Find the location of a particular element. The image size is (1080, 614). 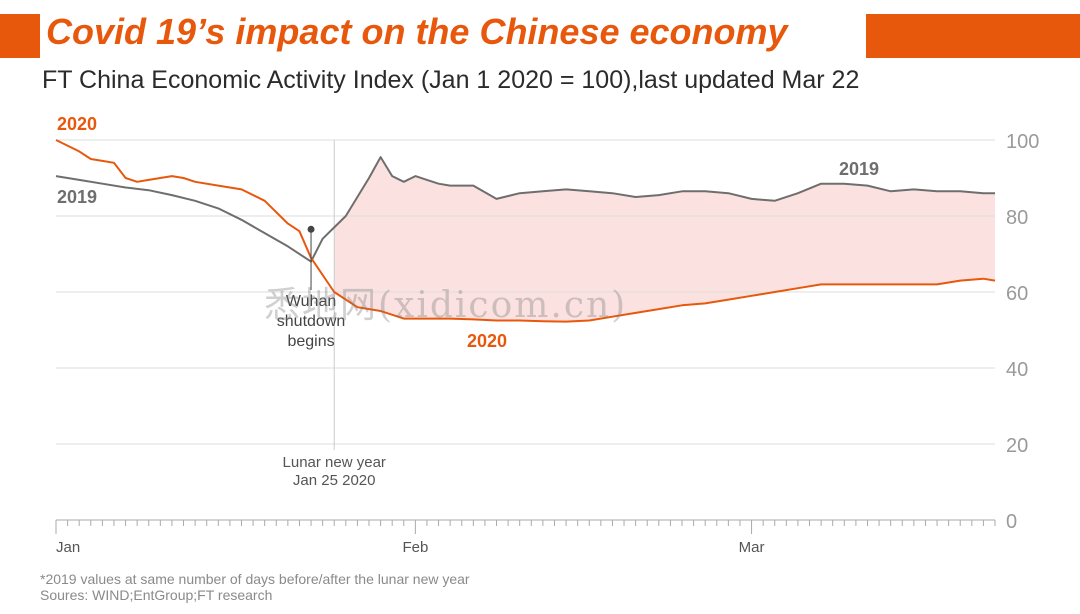

sources-note: Soures: WIND;EntGroup;FT research is located at coordinates (156, 595).